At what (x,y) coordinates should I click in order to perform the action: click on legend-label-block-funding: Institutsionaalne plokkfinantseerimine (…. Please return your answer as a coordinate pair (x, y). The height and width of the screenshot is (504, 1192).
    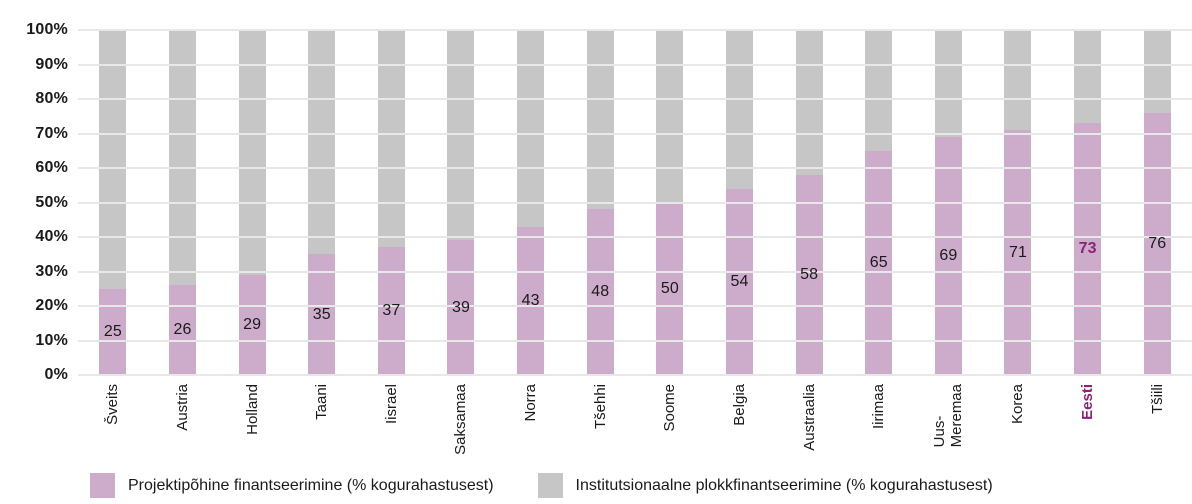
    Looking at the image, I should click on (784, 485).